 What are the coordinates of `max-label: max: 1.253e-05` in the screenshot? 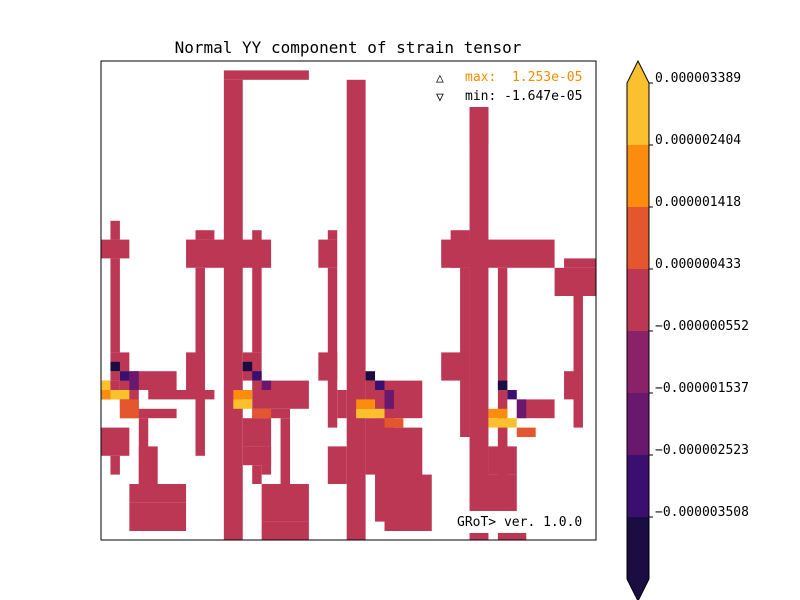 It's located at (523, 77).